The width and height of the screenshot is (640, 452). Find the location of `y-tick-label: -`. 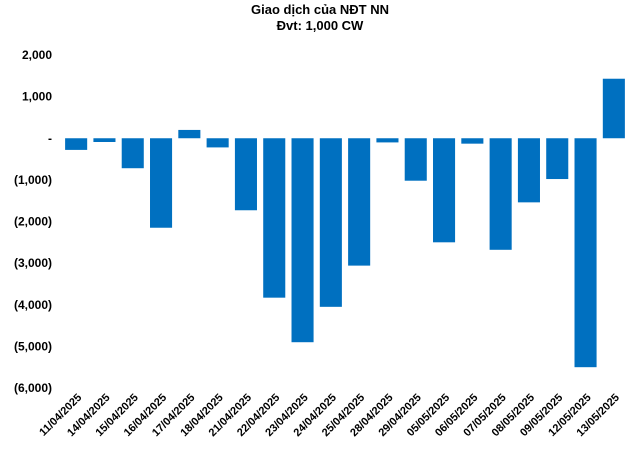

y-tick-label: - is located at coordinates (50, 138).